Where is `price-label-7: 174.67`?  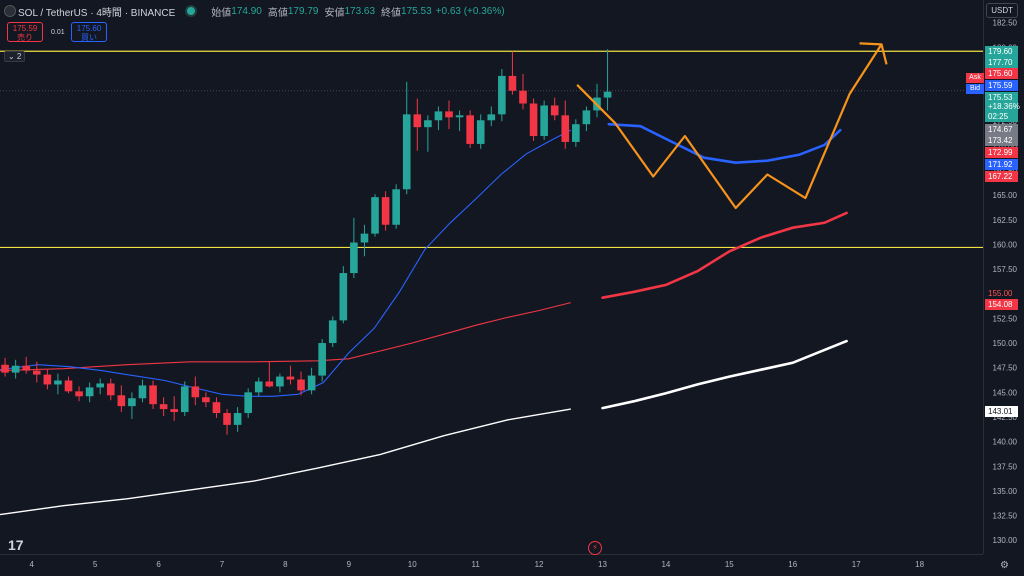
price-label-7: 174.67 is located at coordinates (1001, 129).